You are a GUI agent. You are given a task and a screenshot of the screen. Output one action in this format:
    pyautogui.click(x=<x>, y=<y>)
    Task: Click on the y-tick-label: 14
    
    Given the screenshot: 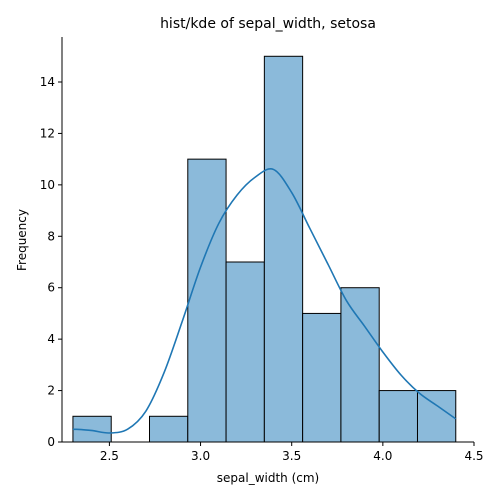 What is the action you would take?
    pyautogui.click(x=47, y=82)
    